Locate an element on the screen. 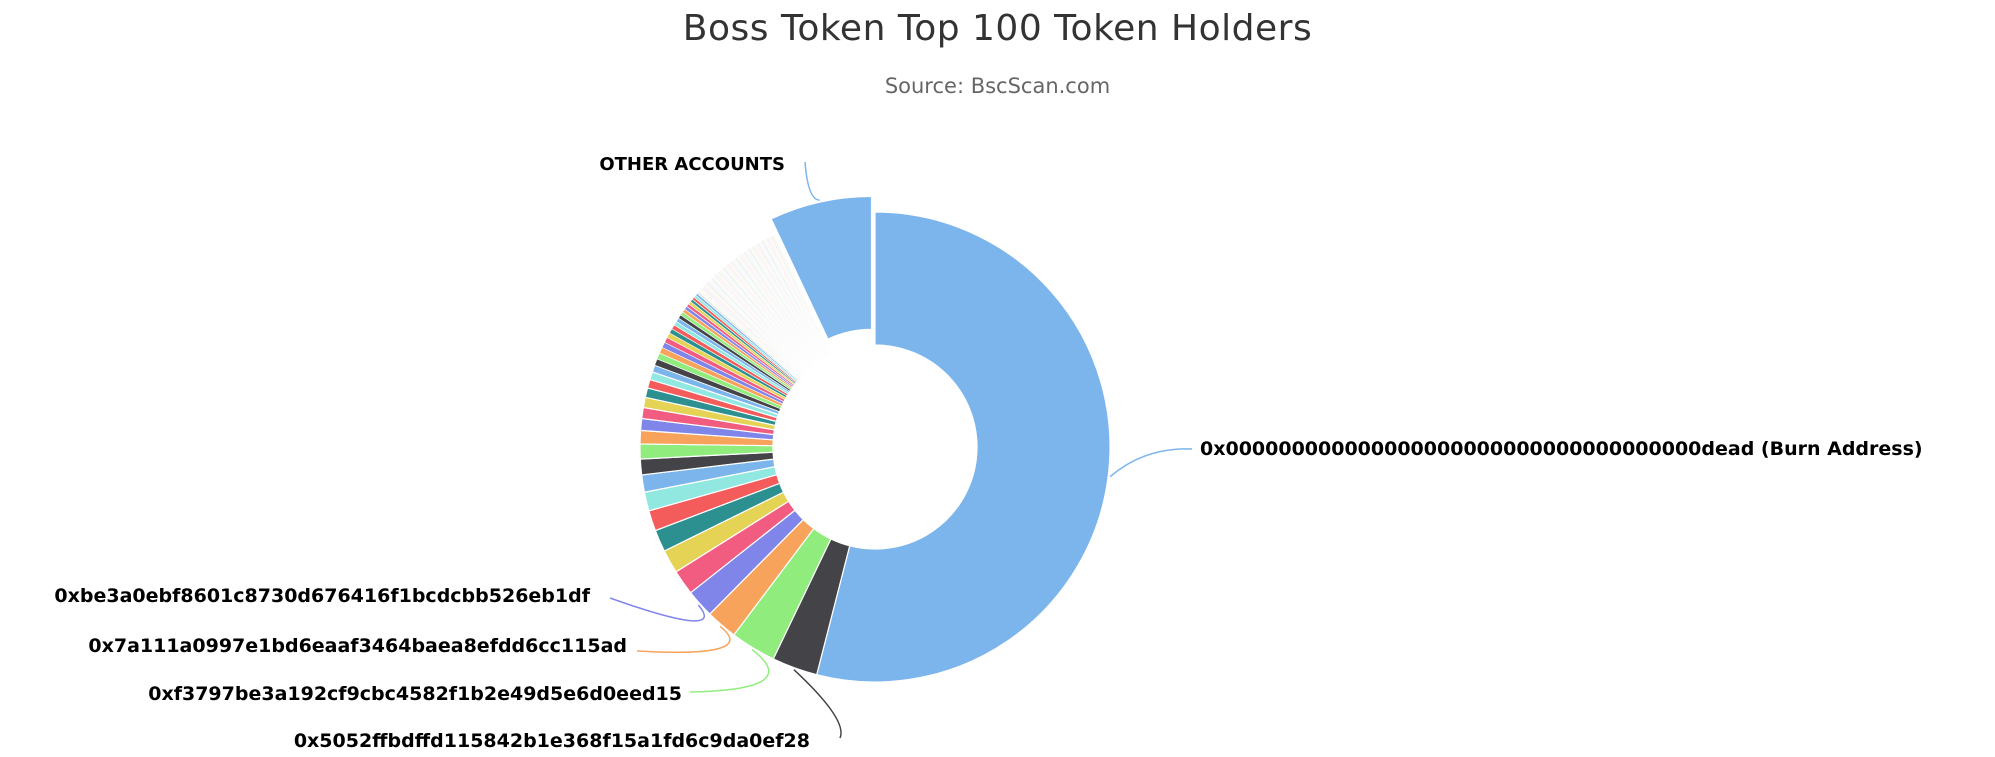 This screenshot has width=1995, height=757. slice-label: OTHER ACCOUNTS is located at coordinates (692, 164).